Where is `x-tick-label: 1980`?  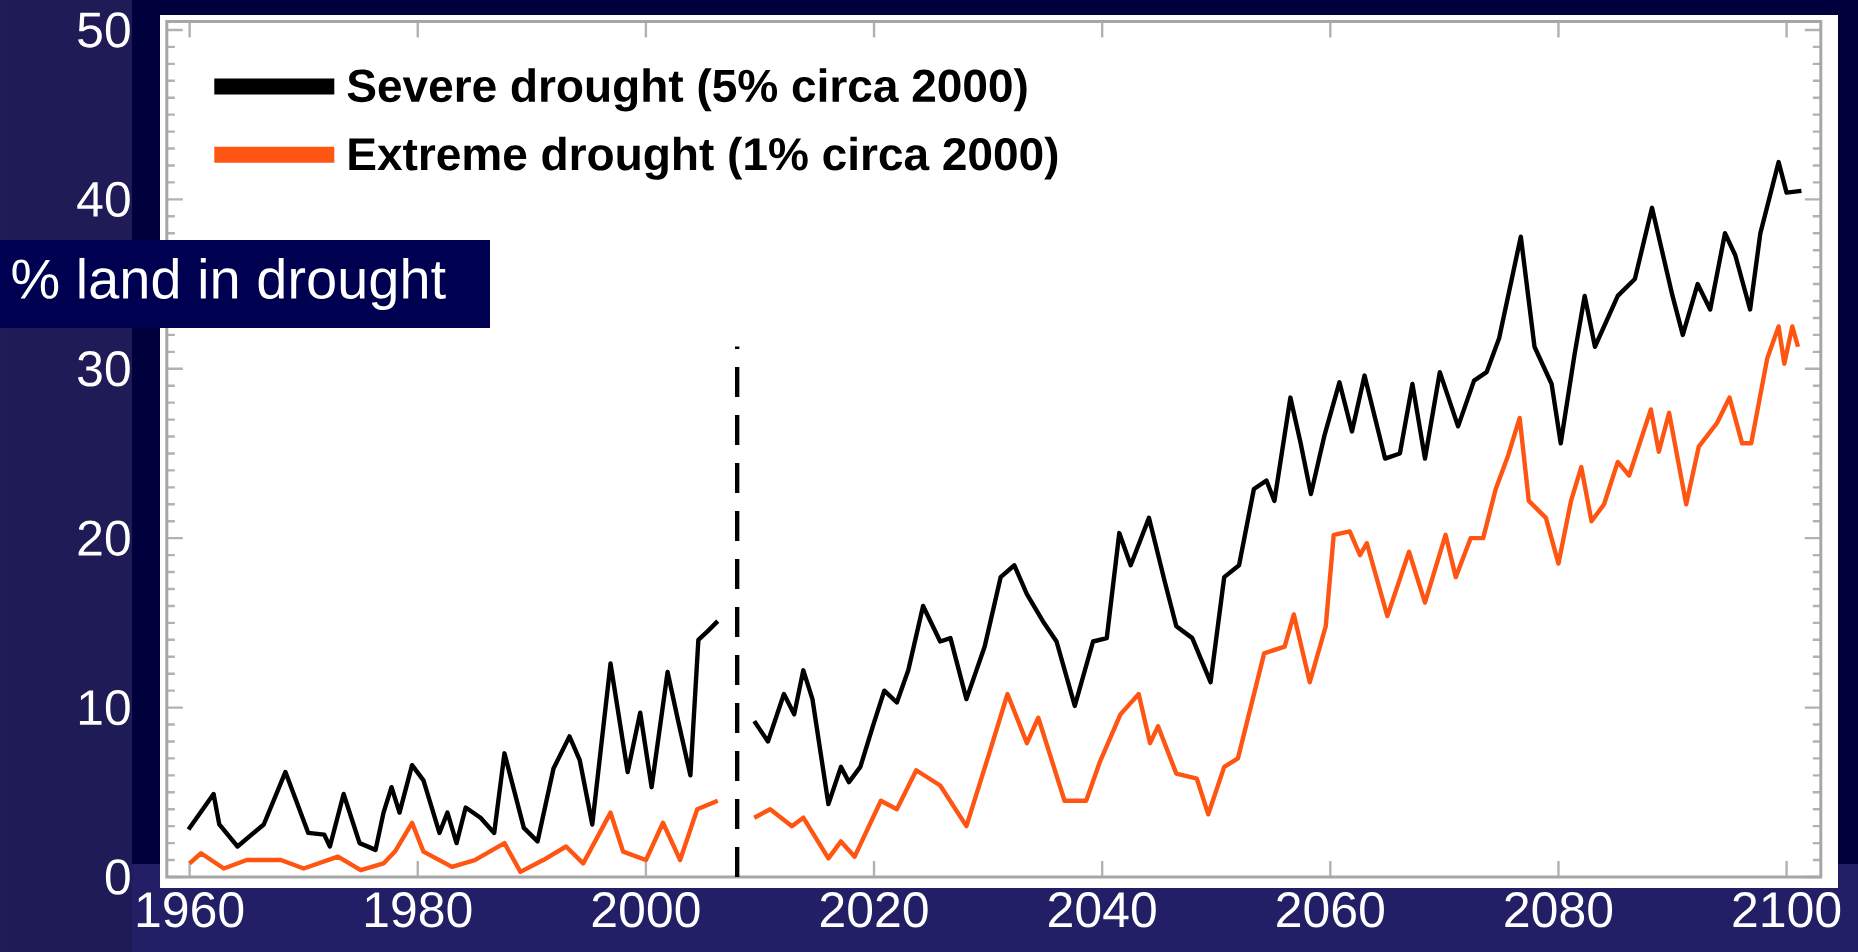
x-tick-label: 1980 is located at coordinates (418, 910).